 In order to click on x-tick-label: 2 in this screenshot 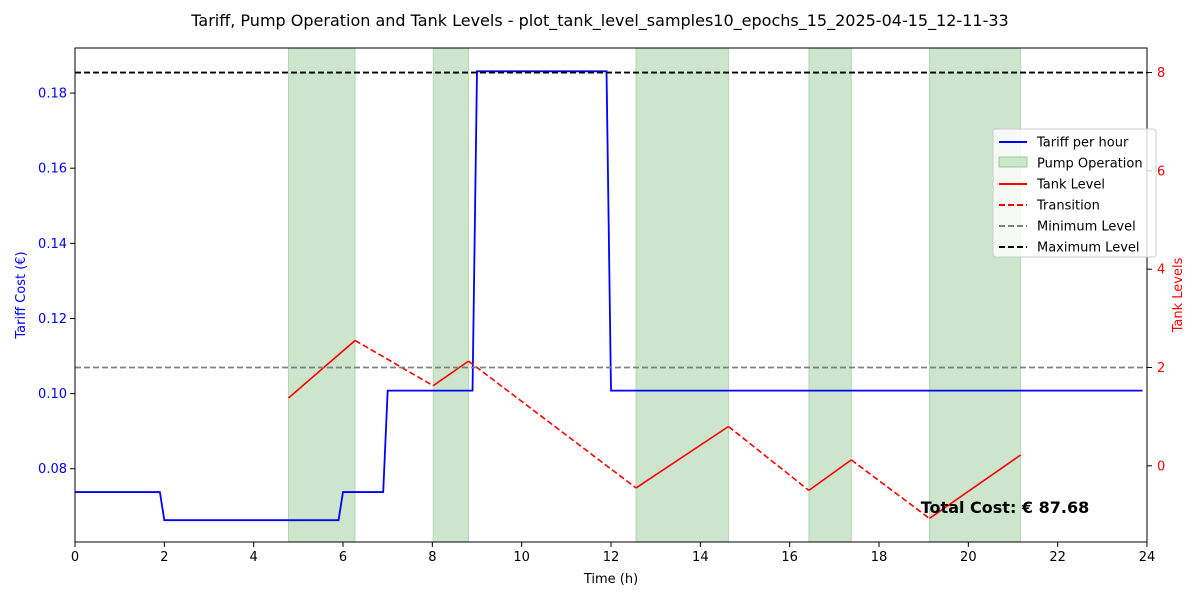, I will do `click(164, 557)`.